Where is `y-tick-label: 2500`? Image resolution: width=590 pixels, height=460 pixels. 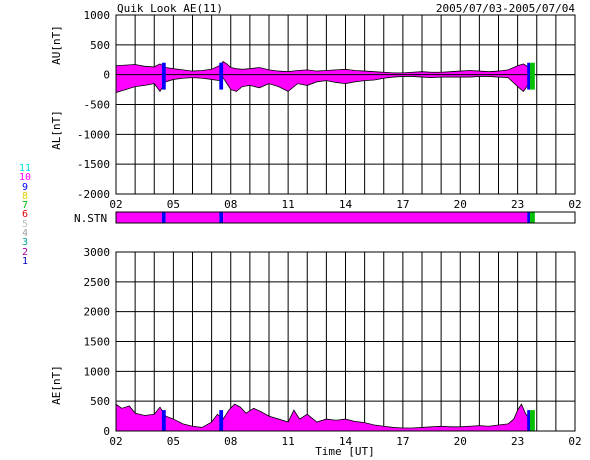 y-tick-label: 2500 is located at coordinates (97, 282).